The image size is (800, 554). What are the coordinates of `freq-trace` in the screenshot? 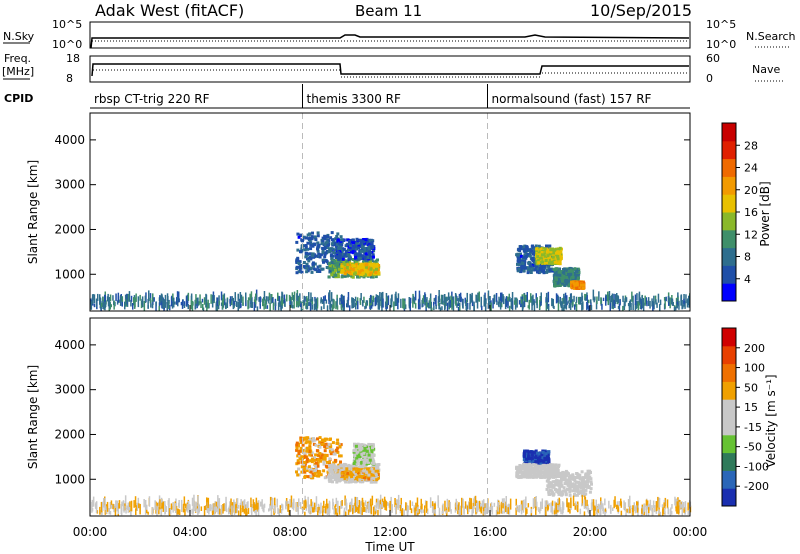 It's located at (390, 70).